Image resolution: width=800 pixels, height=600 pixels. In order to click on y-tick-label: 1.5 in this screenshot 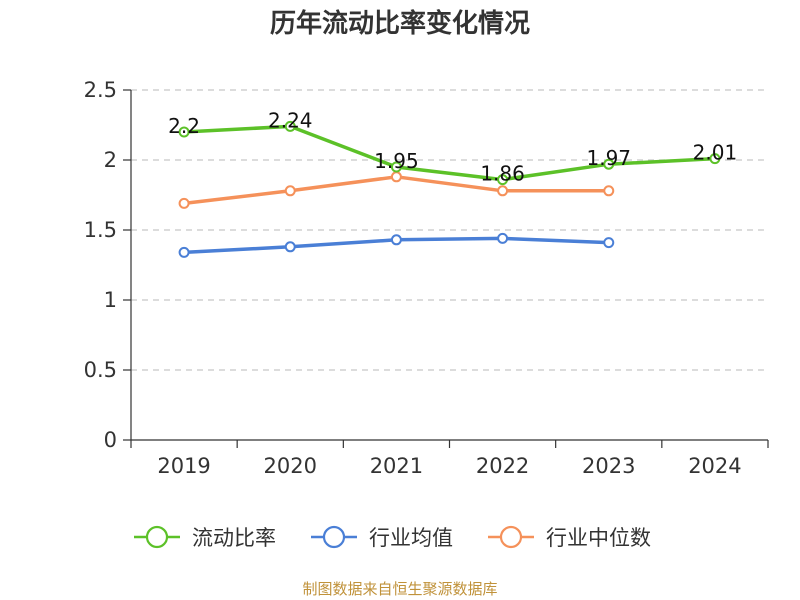, I will do `click(100, 230)`.